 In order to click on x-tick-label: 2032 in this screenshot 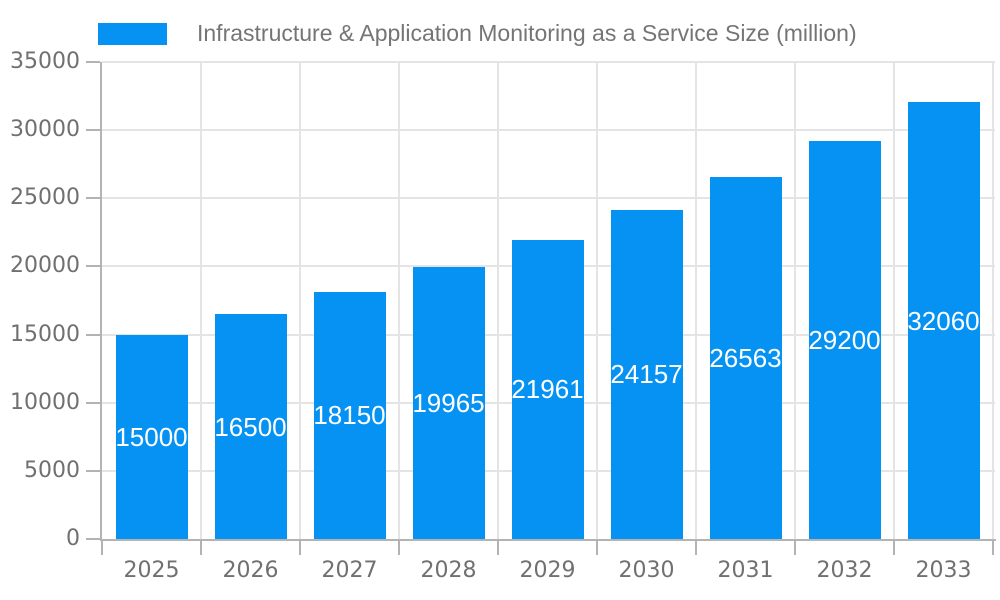, I will do `click(844, 570)`.